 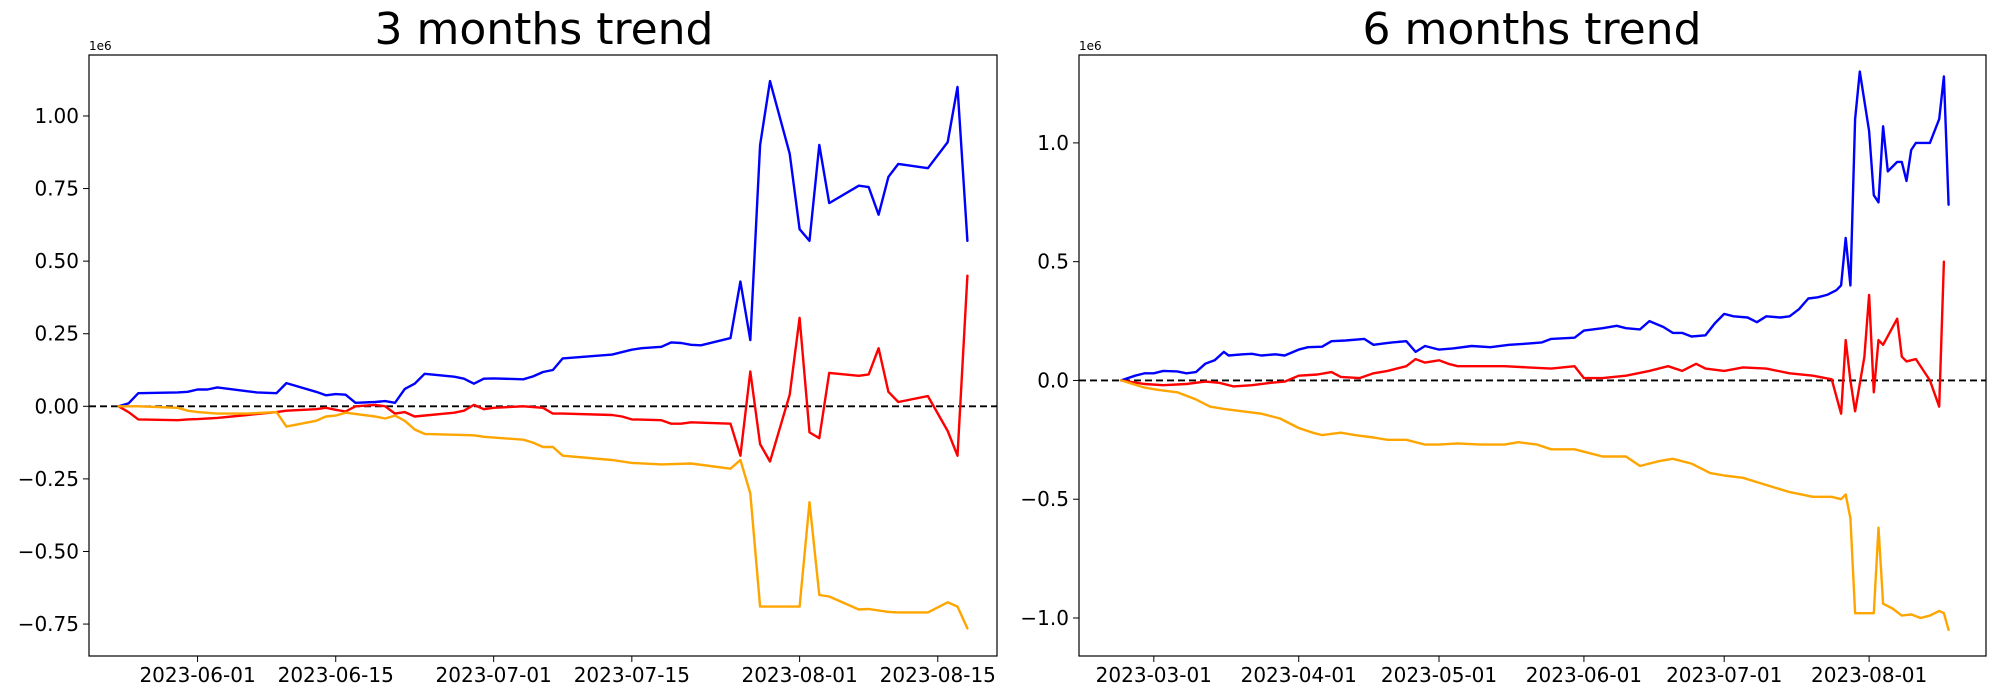 What do you see at coordinates (1154, 675) in the screenshot?
I see `x-tick-label: 2023-03-01` at bounding box center [1154, 675].